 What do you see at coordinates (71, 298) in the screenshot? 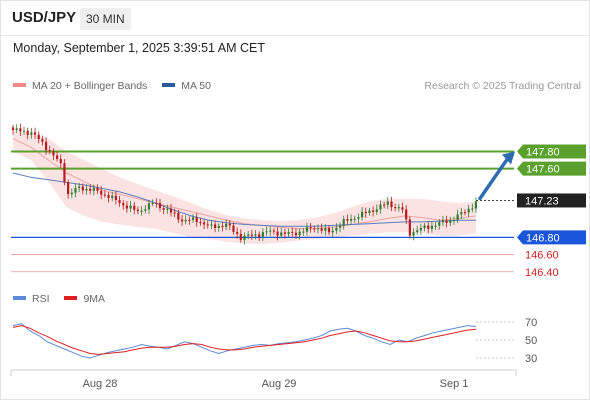
I see `9ma-swatch` at bounding box center [71, 298].